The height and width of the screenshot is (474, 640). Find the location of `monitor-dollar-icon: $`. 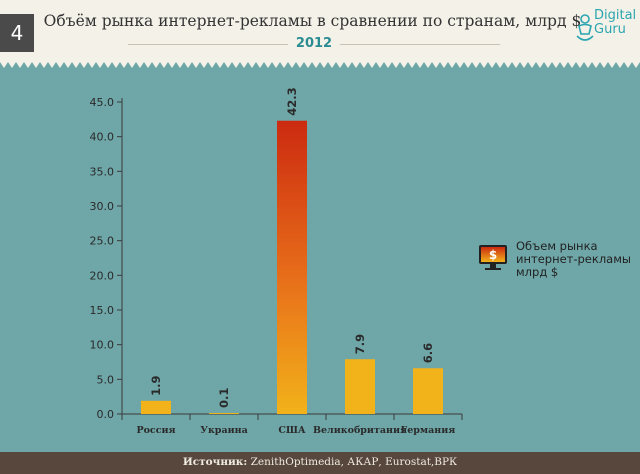

monitor-dollar-icon: $ is located at coordinates (493, 257).